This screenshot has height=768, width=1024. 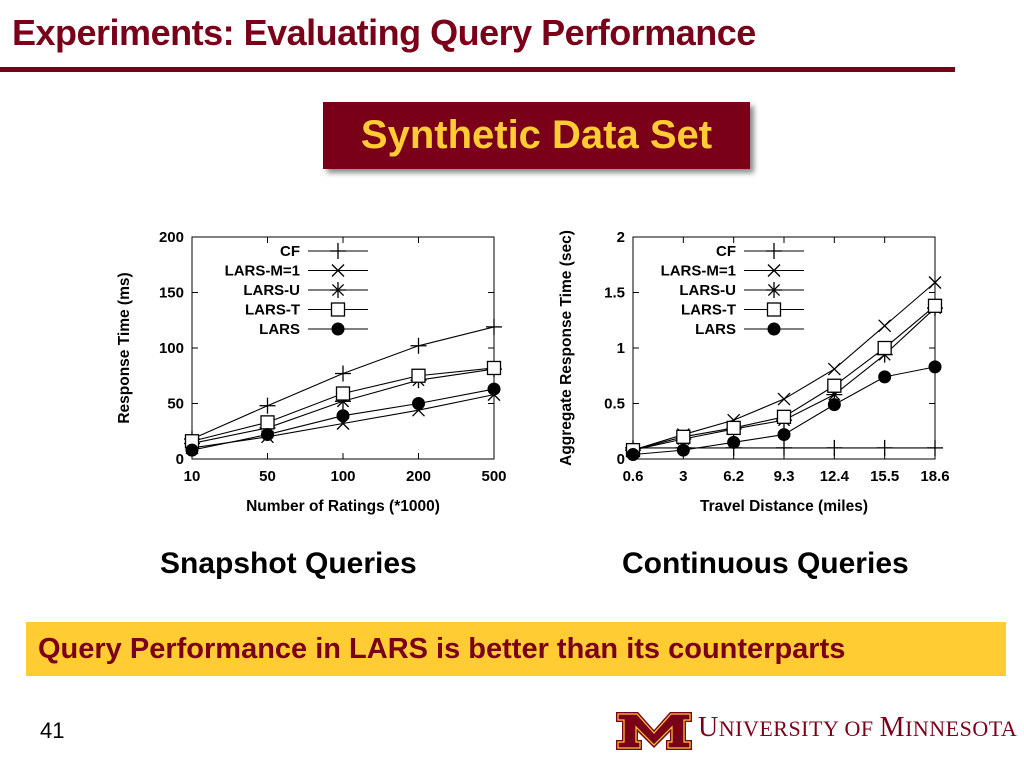 I want to click on synthetic-data-set-banner: Synthetic Data Set, so click(x=536, y=135).